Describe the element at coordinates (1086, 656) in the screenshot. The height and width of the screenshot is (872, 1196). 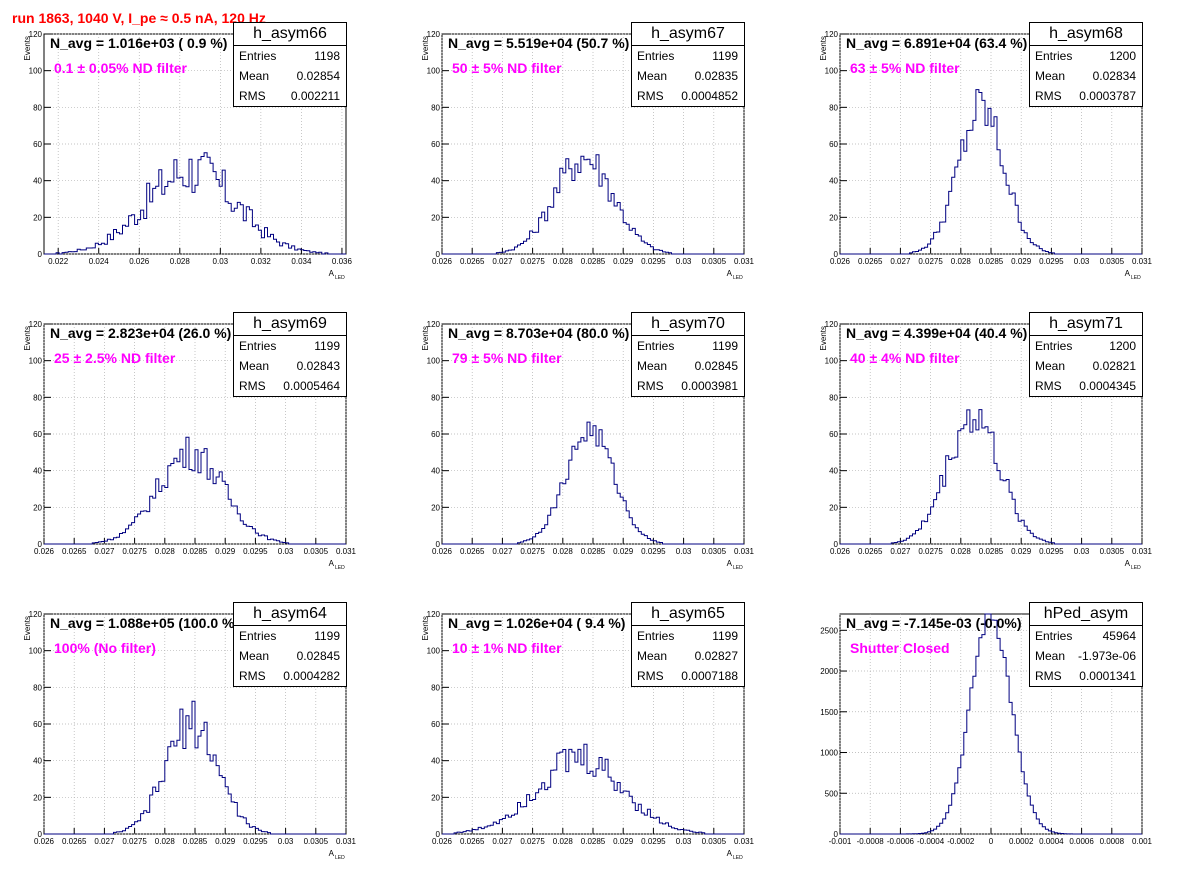
I see `stats-row-mean: Mean -1.973e-06` at that location.